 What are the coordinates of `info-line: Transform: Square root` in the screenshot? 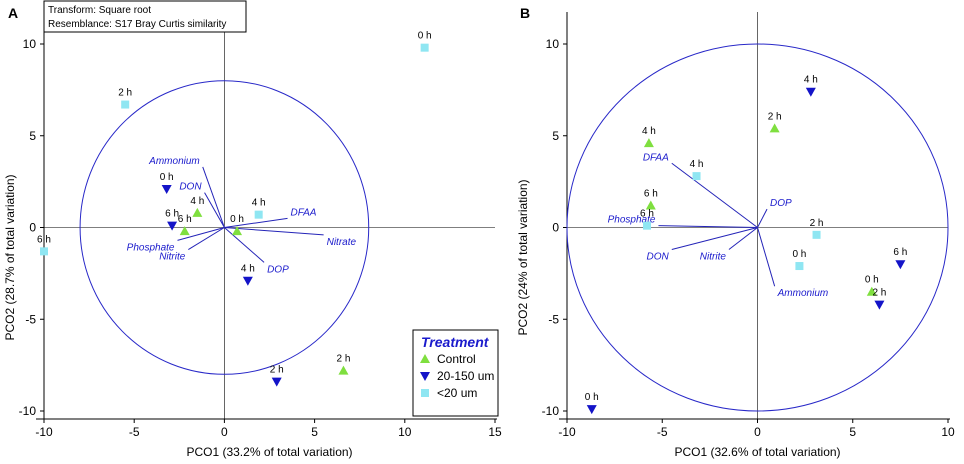 It's located at (99, 10).